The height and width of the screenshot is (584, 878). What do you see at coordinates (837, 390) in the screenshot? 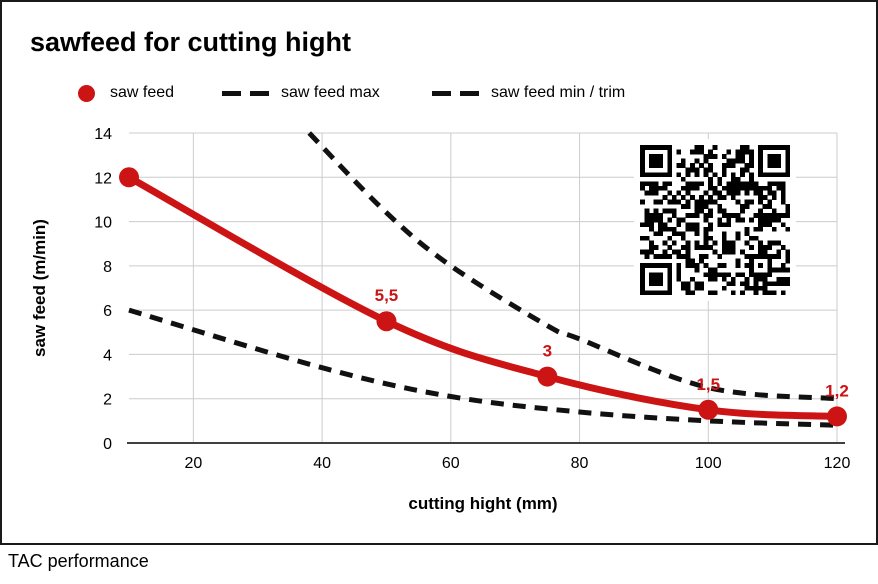
I see `svg-text: 1,2` at bounding box center [837, 390].